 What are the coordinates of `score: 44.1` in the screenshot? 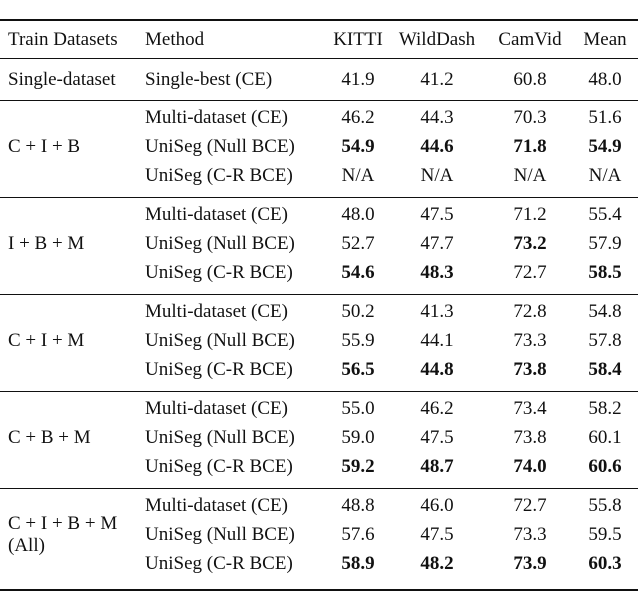 It's located at (437, 340).